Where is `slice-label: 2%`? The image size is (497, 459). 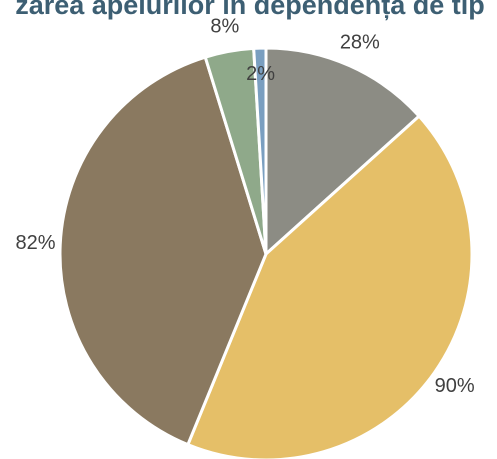
slice-label: 2% is located at coordinates (260, 74).